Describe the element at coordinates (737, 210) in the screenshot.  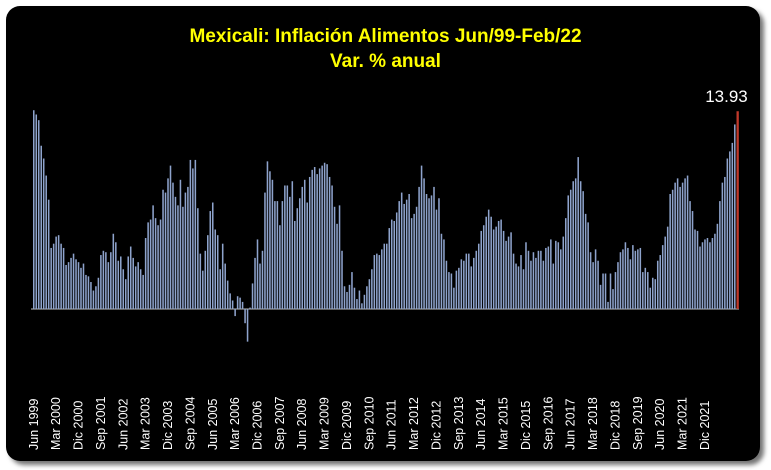
I see `bar-last` at that location.